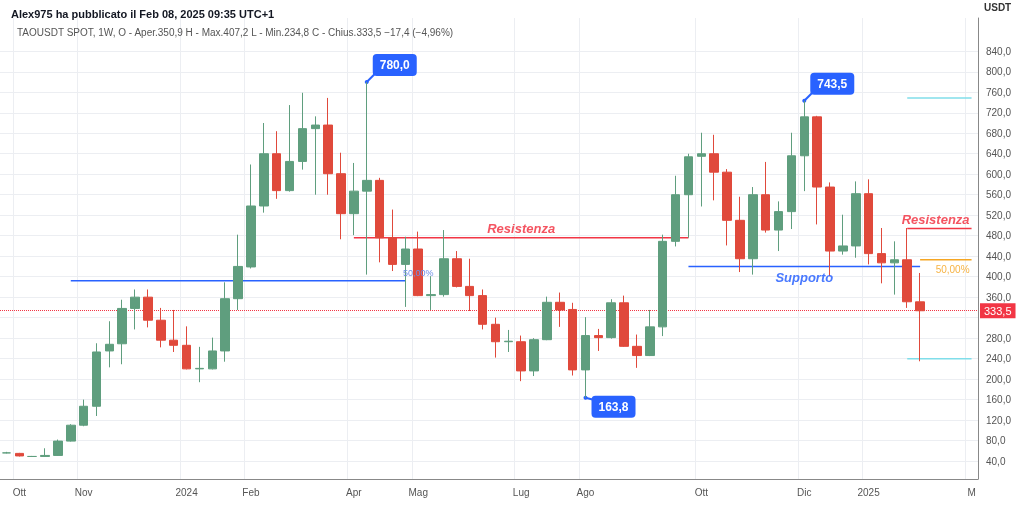 Image resolution: width=1024 pixels, height=521 pixels. I want to click on y-tick-label: 840,0, so click(999, 51).